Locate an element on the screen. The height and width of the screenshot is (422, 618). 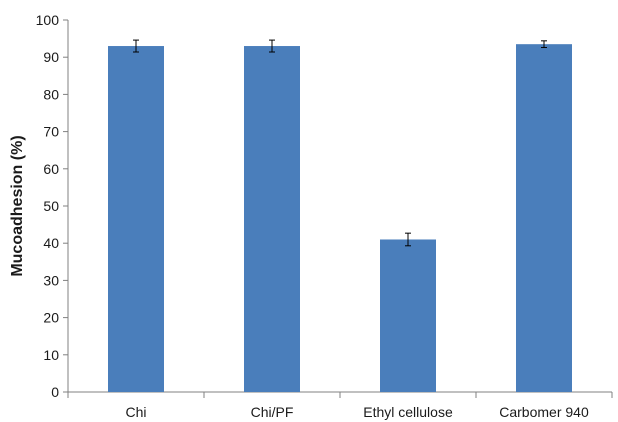
x-category-label: Chi/PF is located at coordinates (272, 412).